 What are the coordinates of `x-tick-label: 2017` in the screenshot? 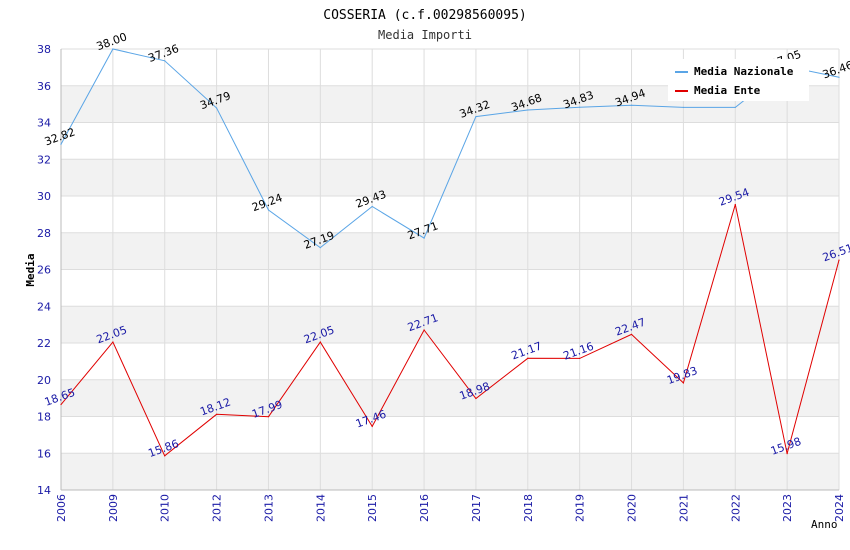 It's located at (476, 508).